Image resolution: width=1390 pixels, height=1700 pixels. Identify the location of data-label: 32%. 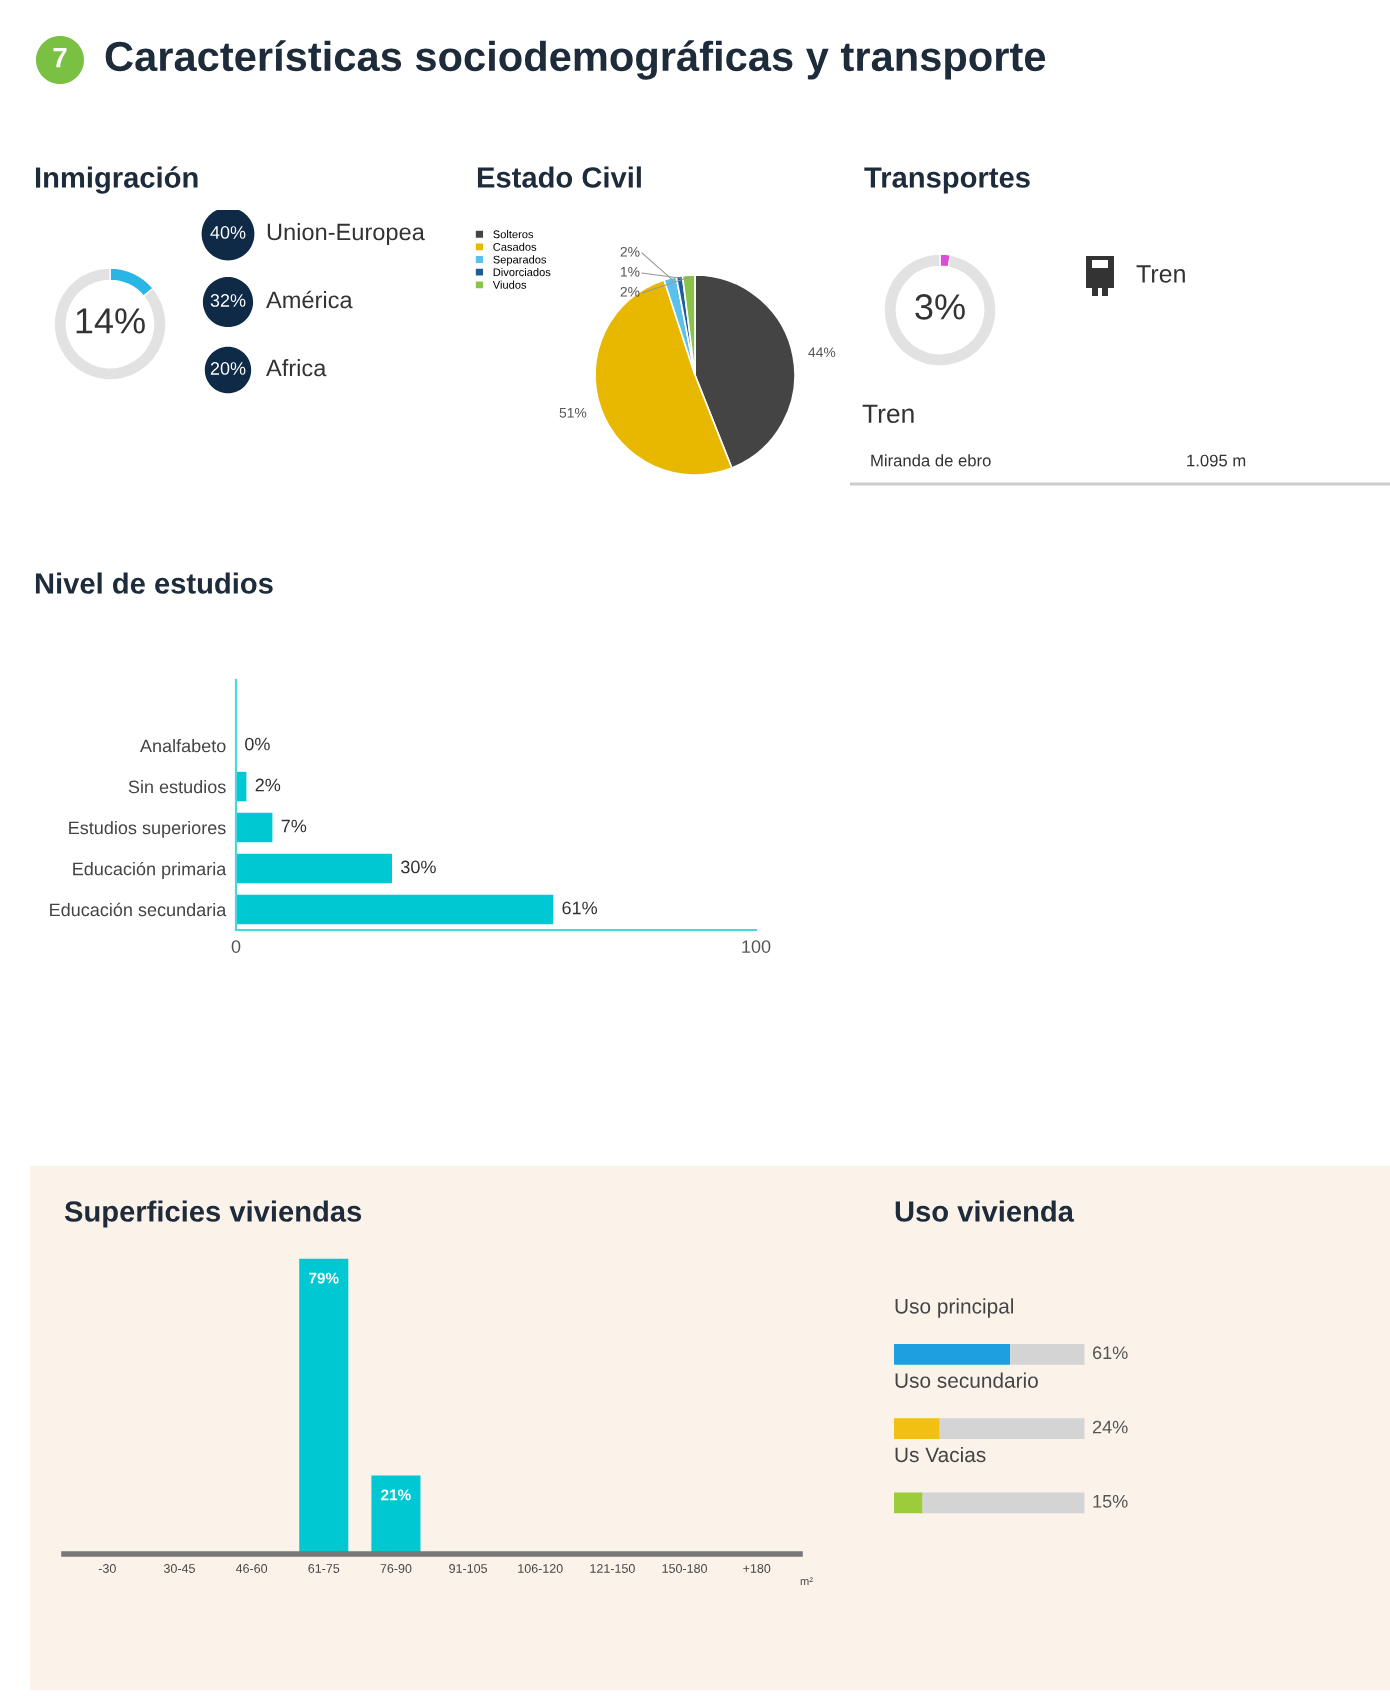
(228, 300).